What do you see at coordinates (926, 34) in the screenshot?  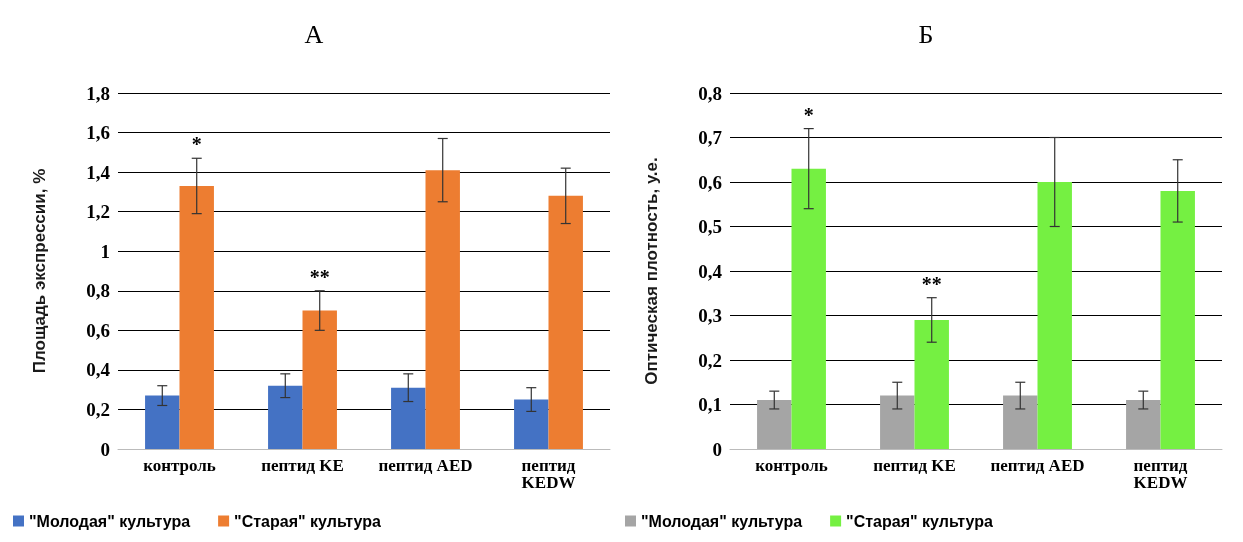 I see `chart-title: Б` at bounding box center [926, 34].